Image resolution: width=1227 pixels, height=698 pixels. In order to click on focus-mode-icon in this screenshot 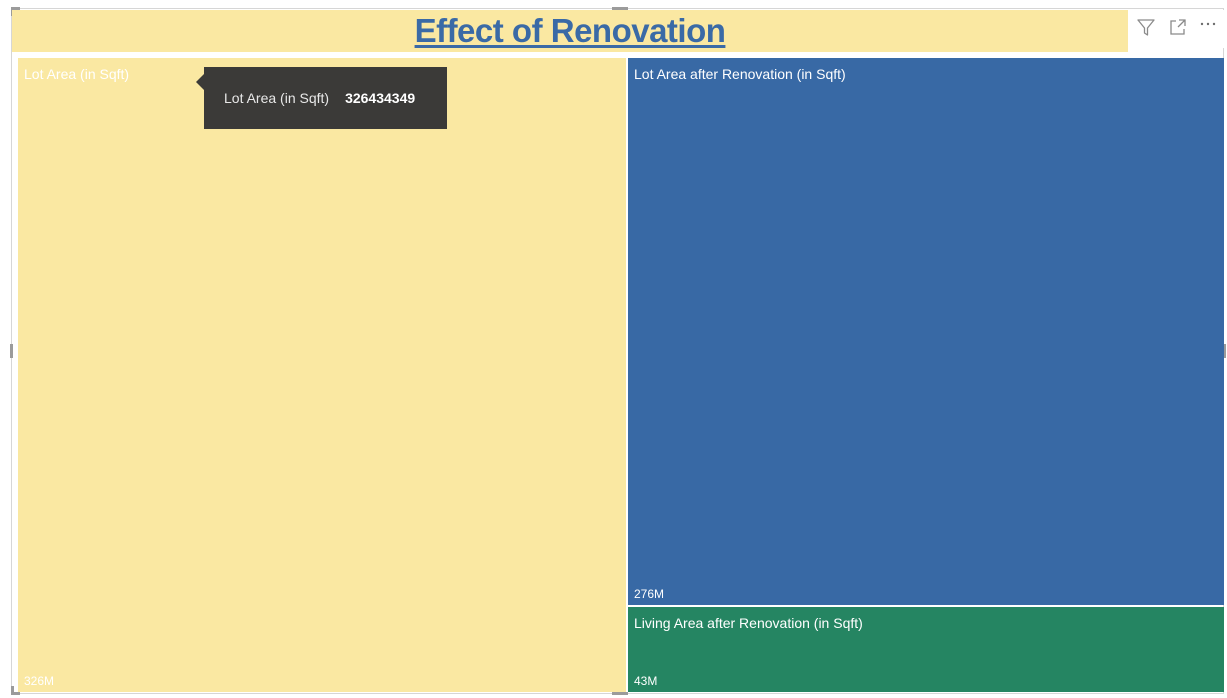, I will do `click(1178, 27)`.